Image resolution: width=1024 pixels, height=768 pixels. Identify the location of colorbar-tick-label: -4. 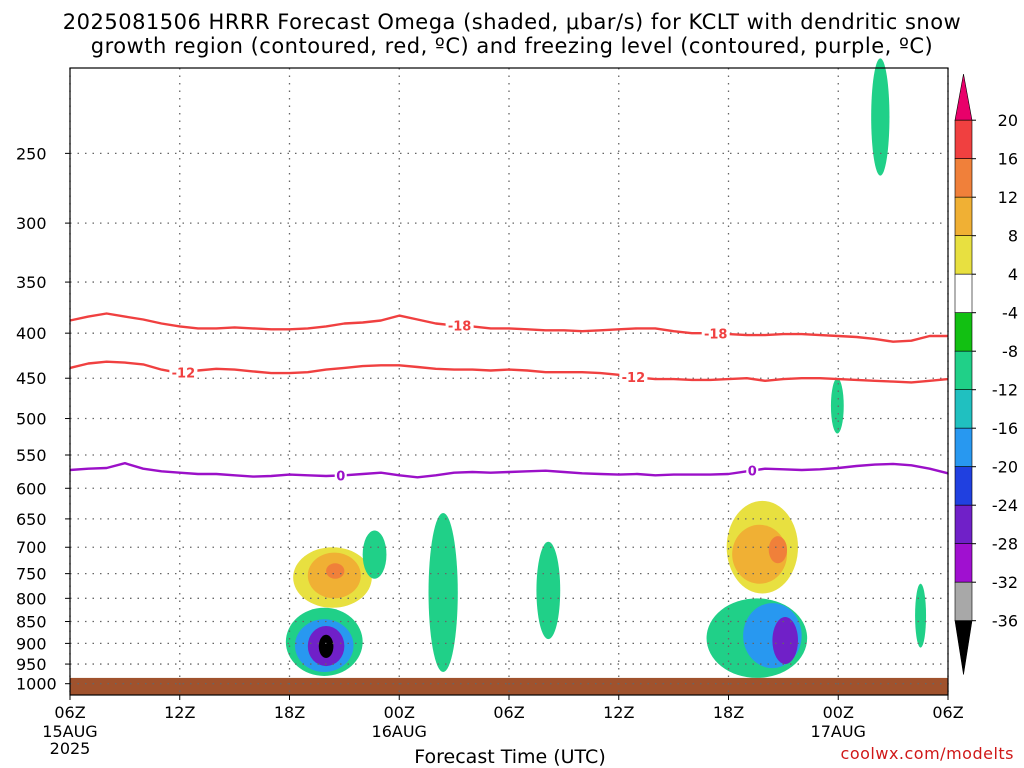
(1010, 313).